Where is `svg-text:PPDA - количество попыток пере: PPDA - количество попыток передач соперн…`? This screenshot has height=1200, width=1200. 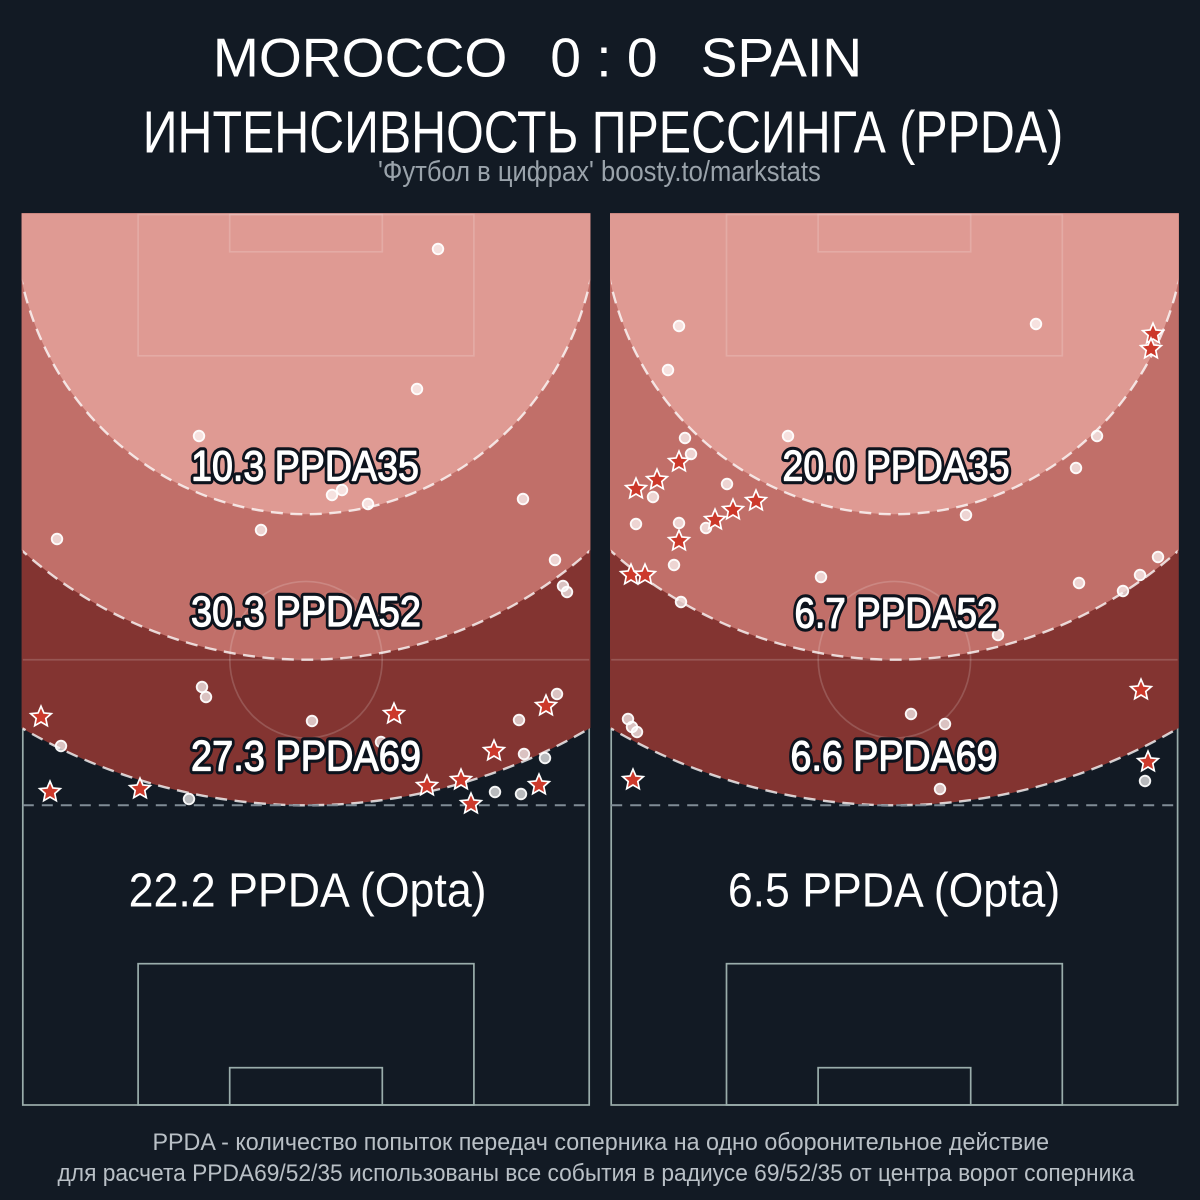 svg-text:PPDA - количество попыток пере: PPDA - количество попыток передач соперн… is located at coordinates (600, 1143).